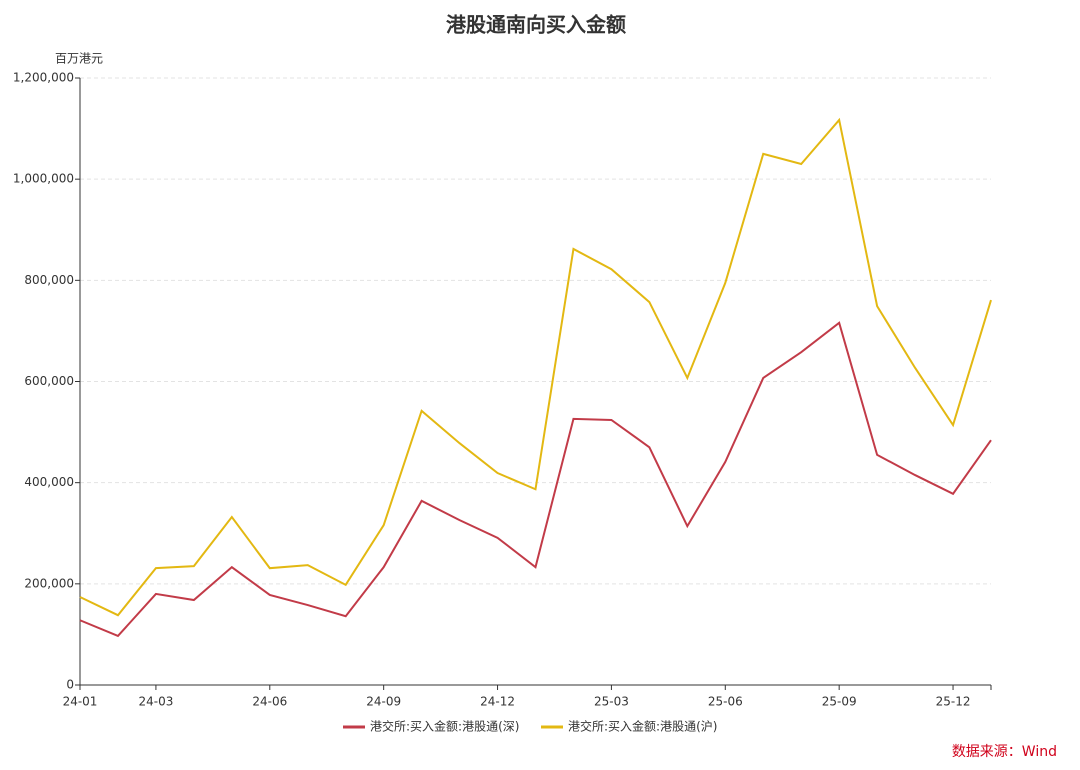 This screenshot has width=1080, height=770. Describe the element at coordinates (49, 482) in the screenshot. I see `y-tick-label: 400,000` at that location.